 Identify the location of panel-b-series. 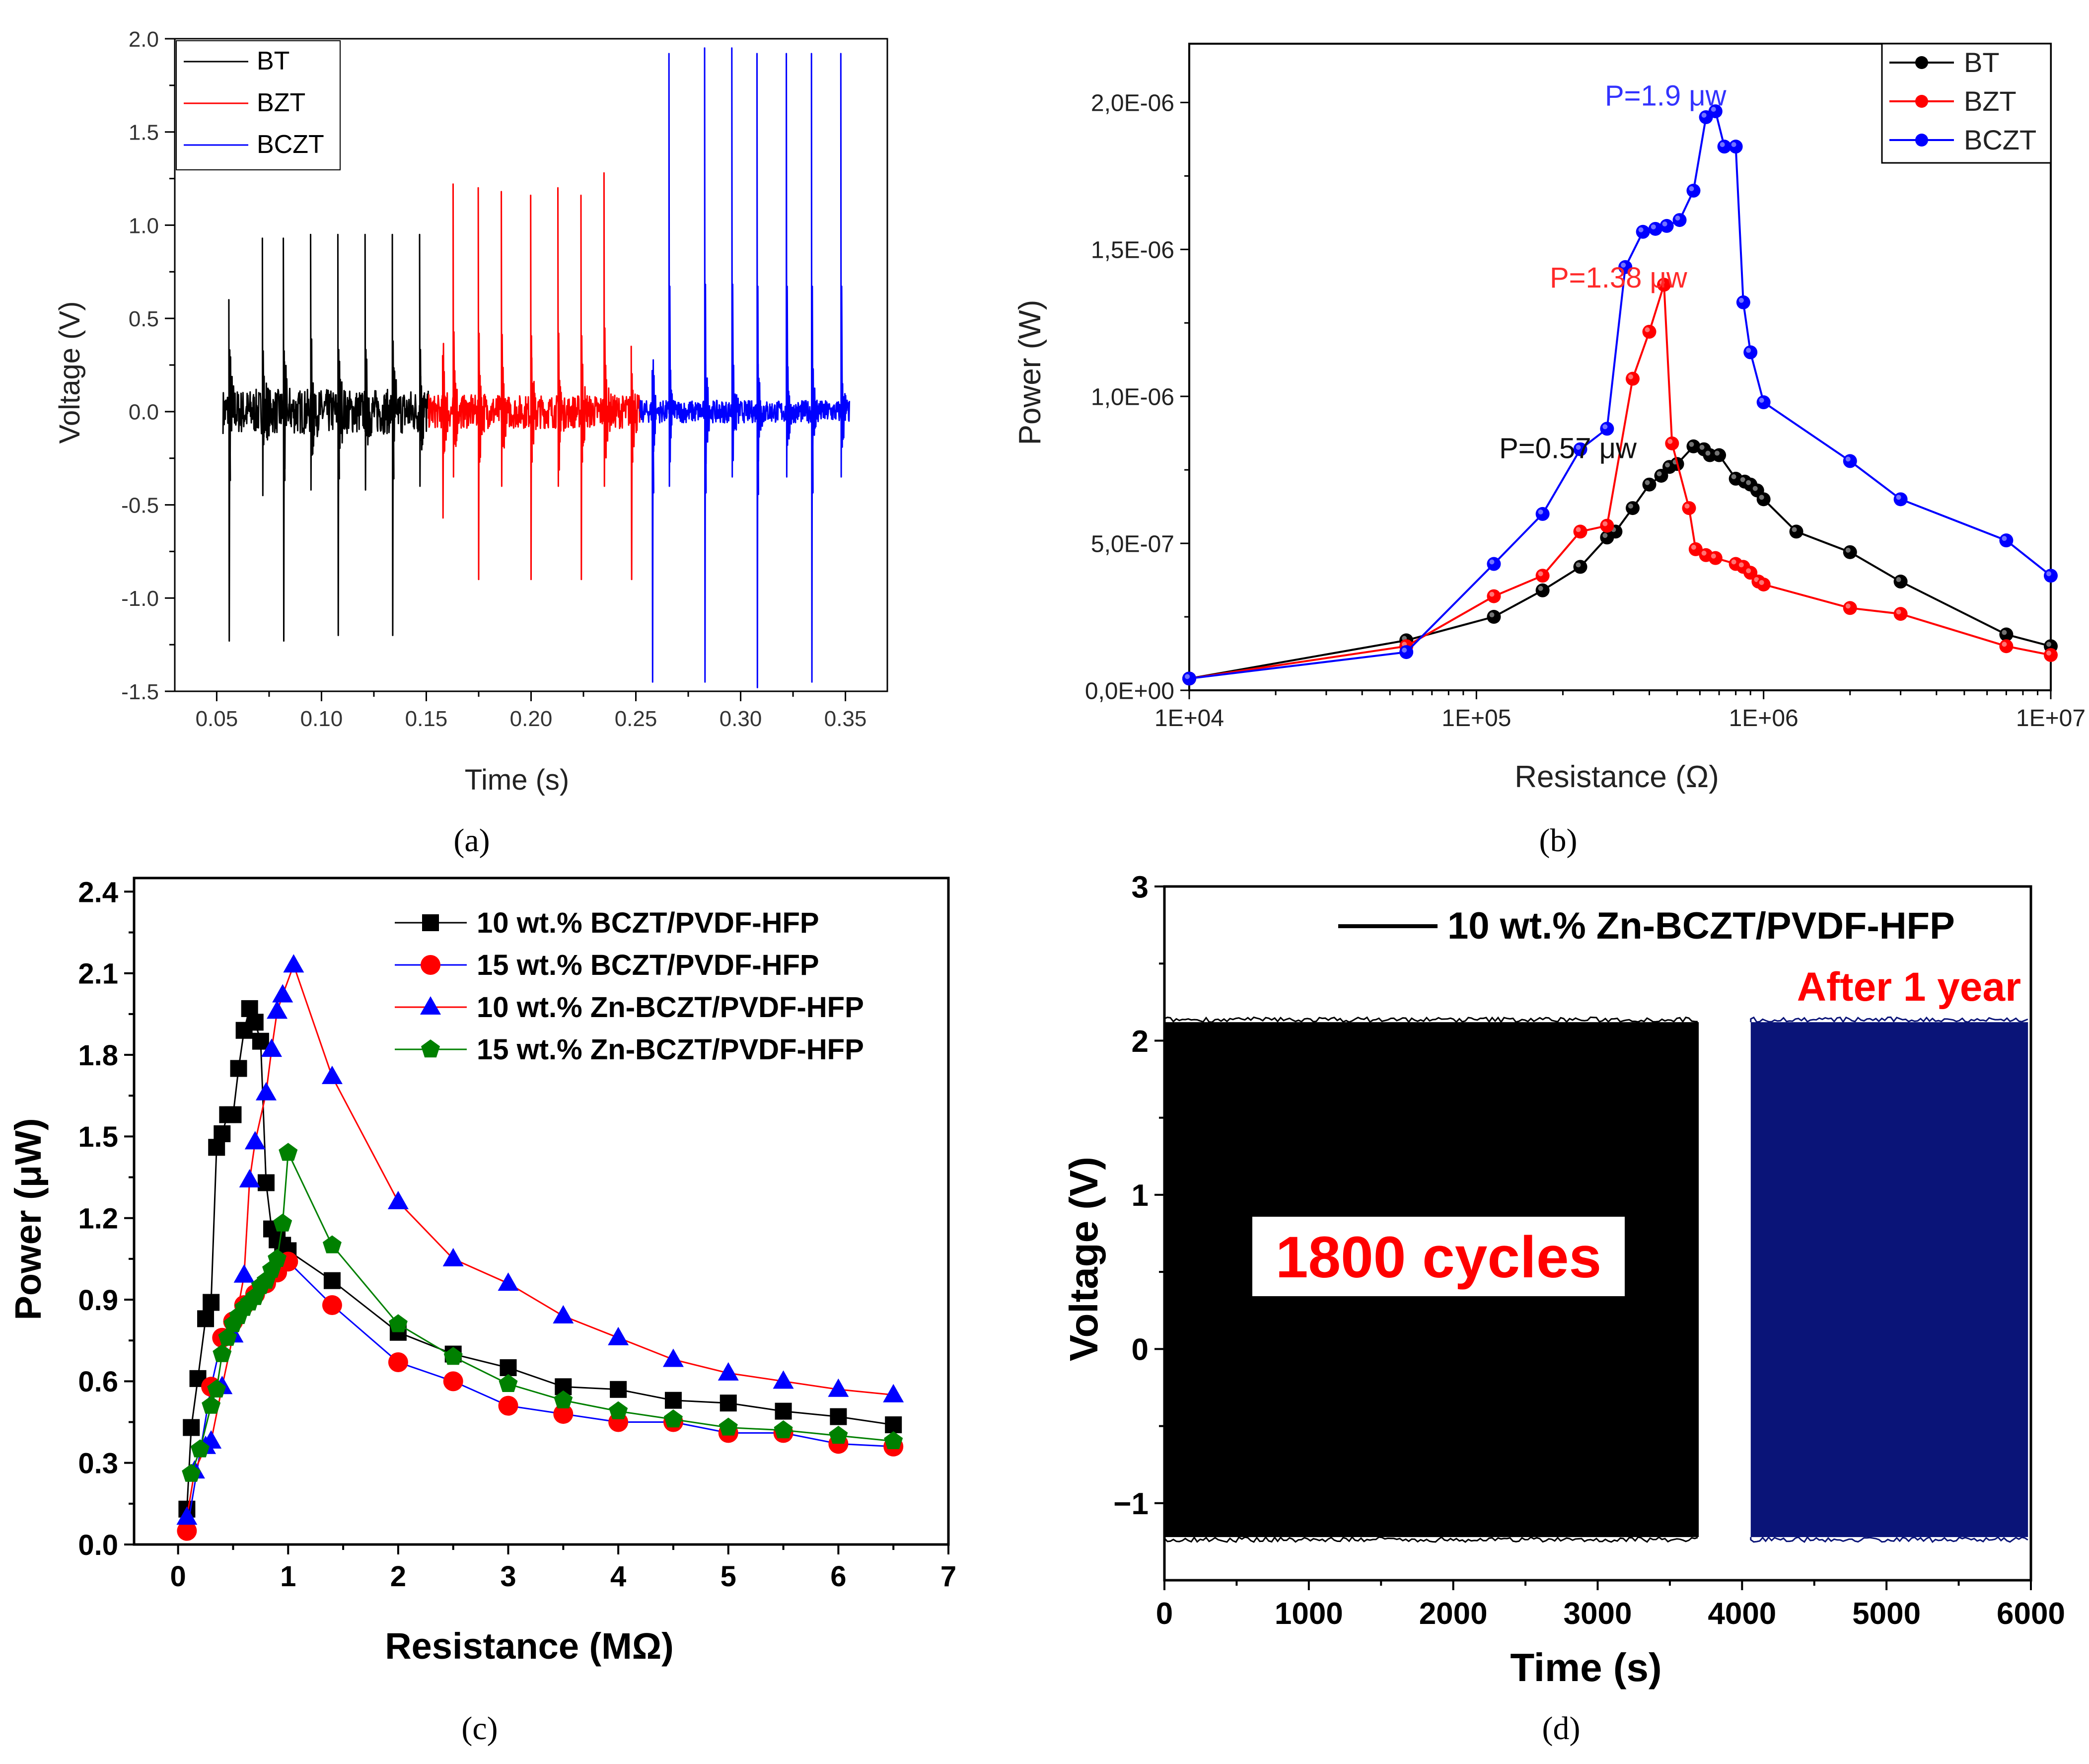
(1620, 395).